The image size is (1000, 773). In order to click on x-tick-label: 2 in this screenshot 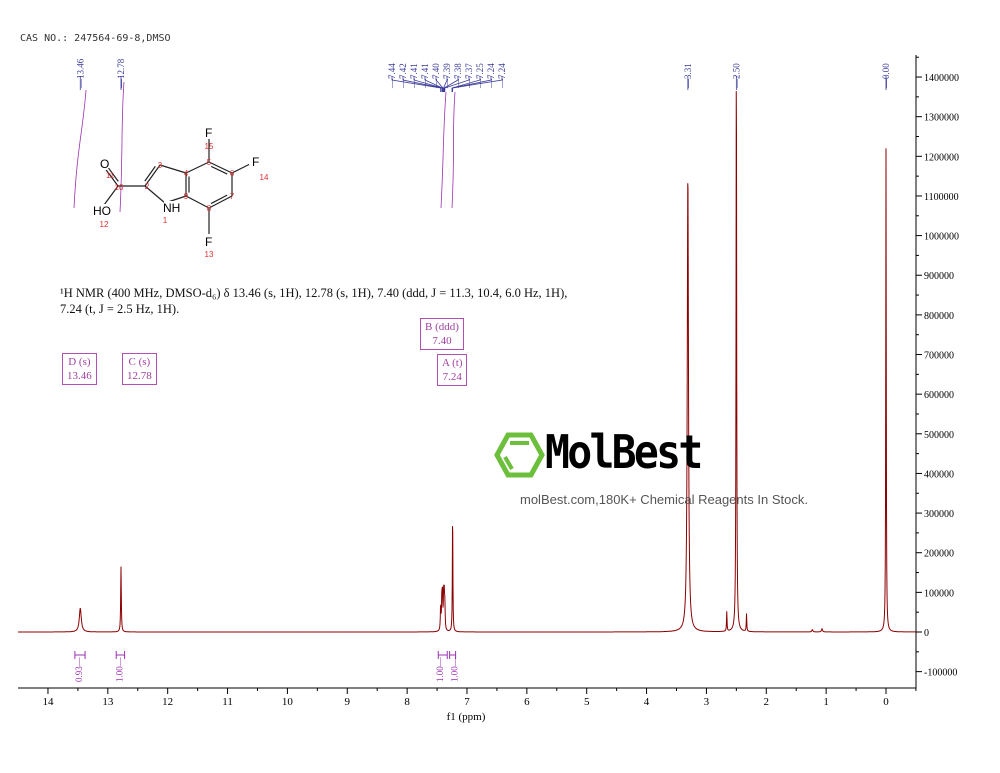, I will do `click(767, 702)`.